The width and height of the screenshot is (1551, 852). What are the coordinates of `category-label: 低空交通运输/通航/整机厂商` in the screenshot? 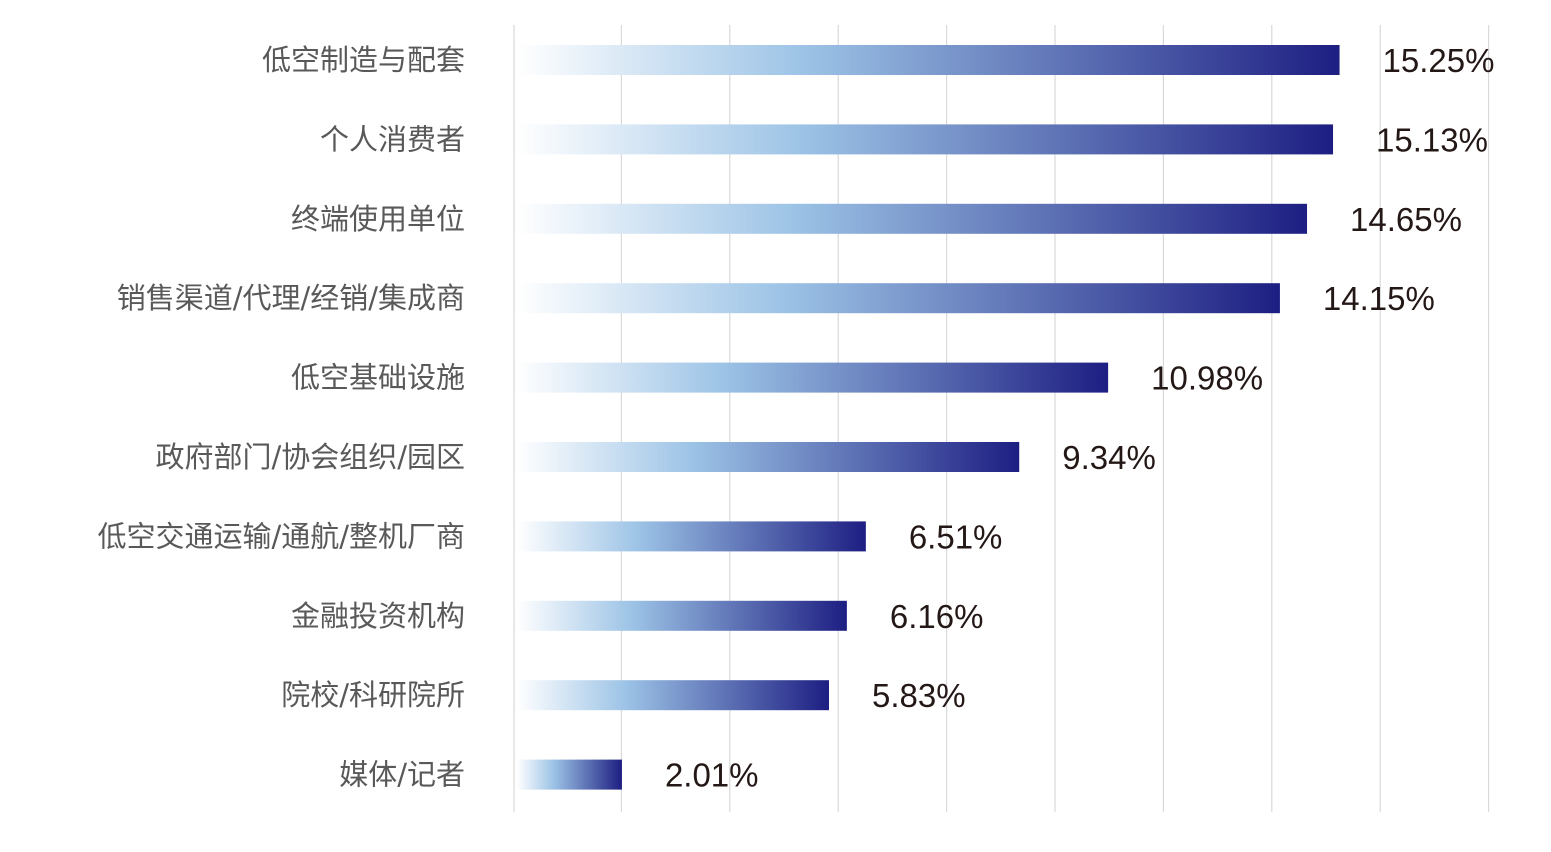 It's located at (281, 536).